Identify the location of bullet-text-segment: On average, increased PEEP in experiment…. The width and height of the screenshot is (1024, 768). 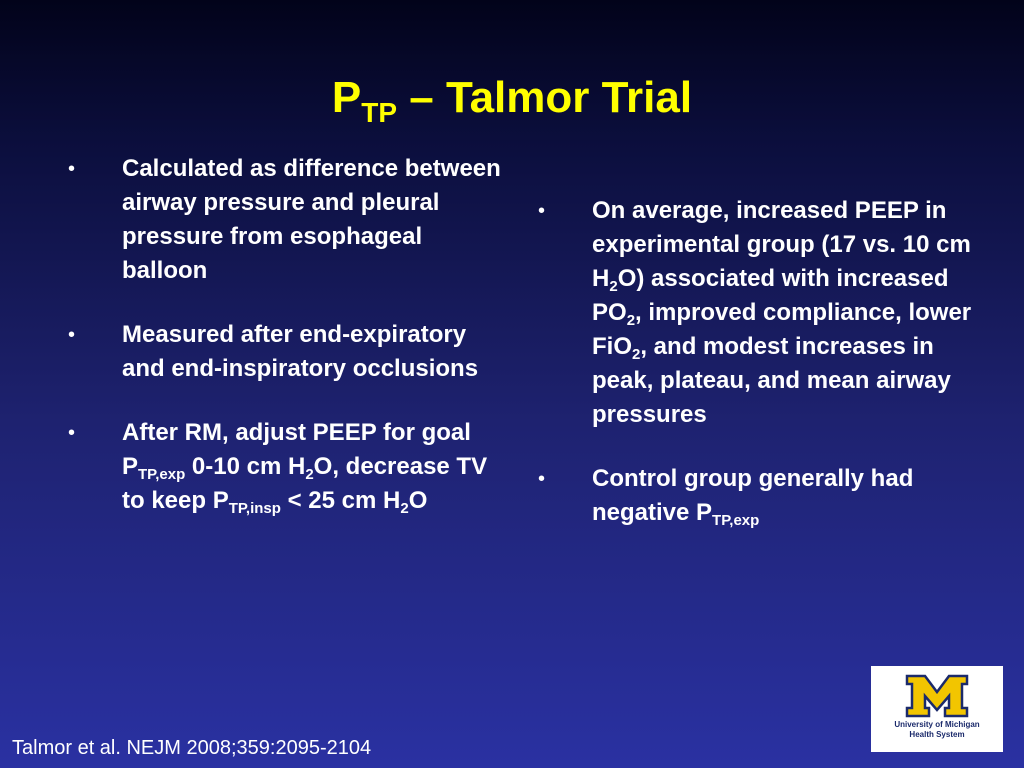
(781, 244).